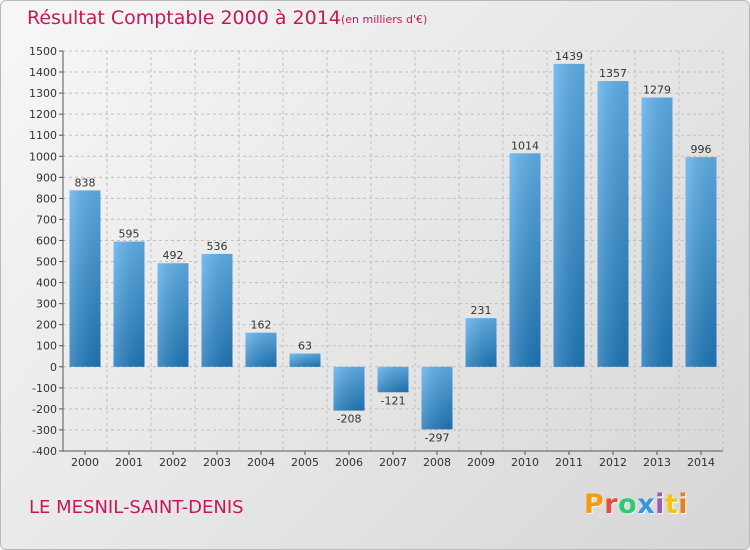  What do you see at coordinates (349, 388) in the screenshot?
I see `bar-shade-2006` at bounding box center [349, 388].